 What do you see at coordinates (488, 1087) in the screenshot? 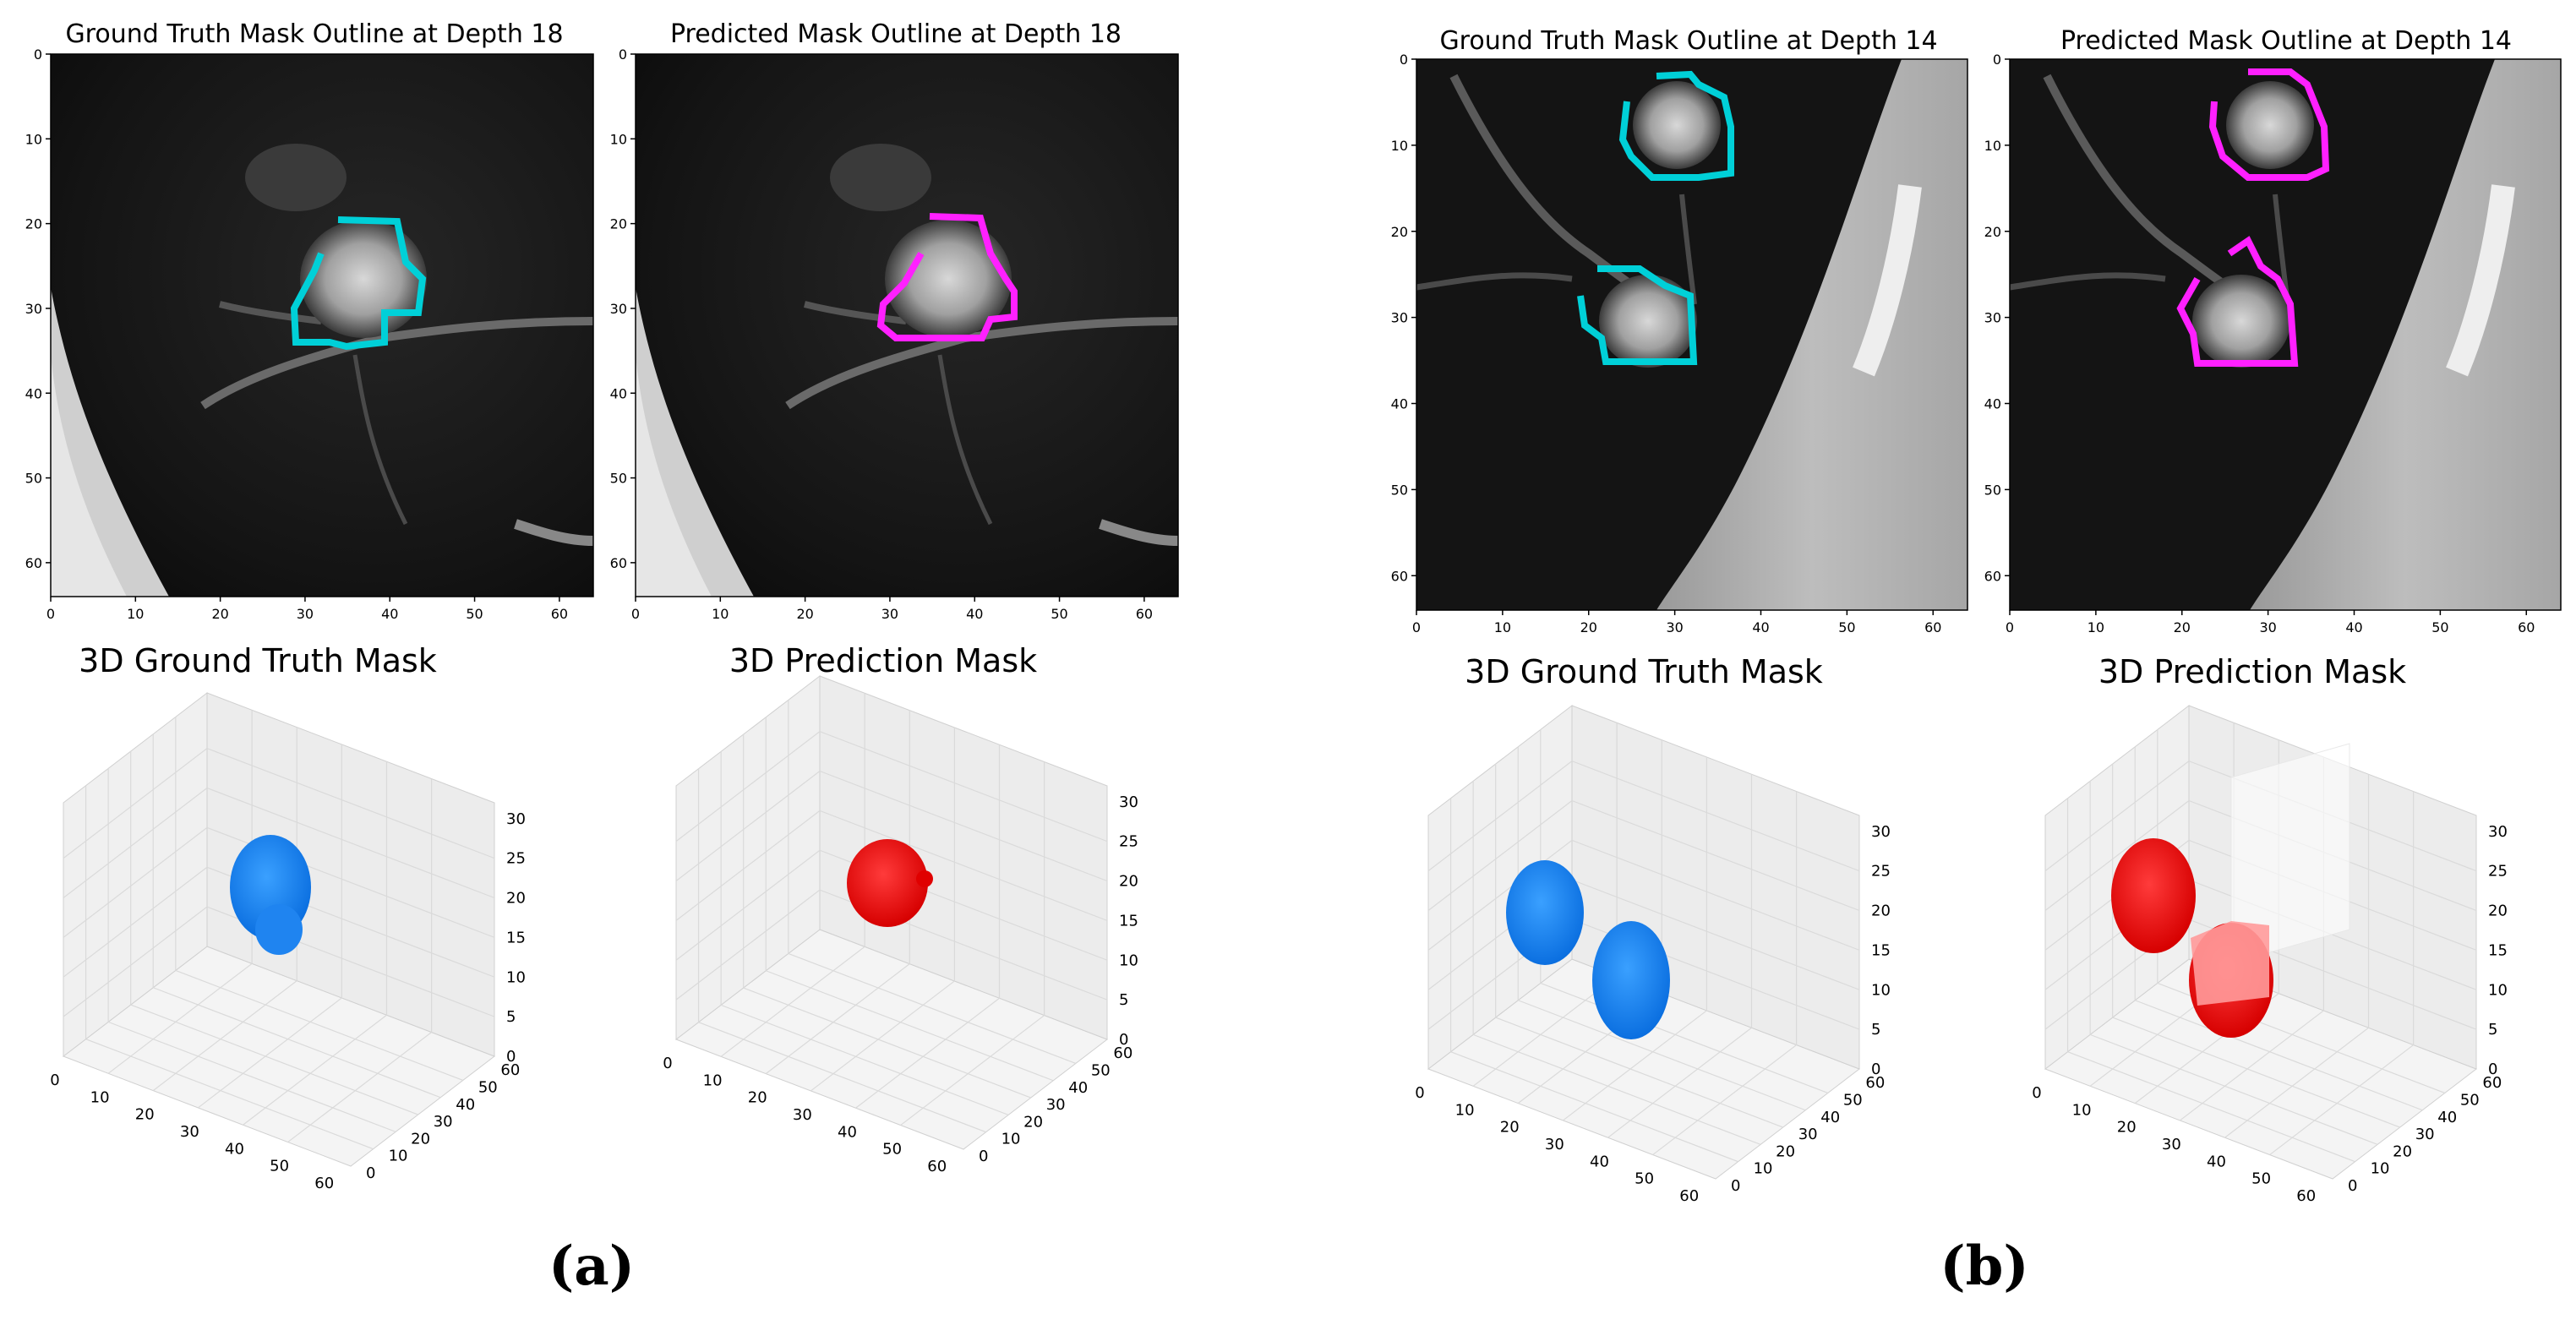
I see `vol-y-tick-label-a-gt-50: 50` at bounding box center [488, 1087].